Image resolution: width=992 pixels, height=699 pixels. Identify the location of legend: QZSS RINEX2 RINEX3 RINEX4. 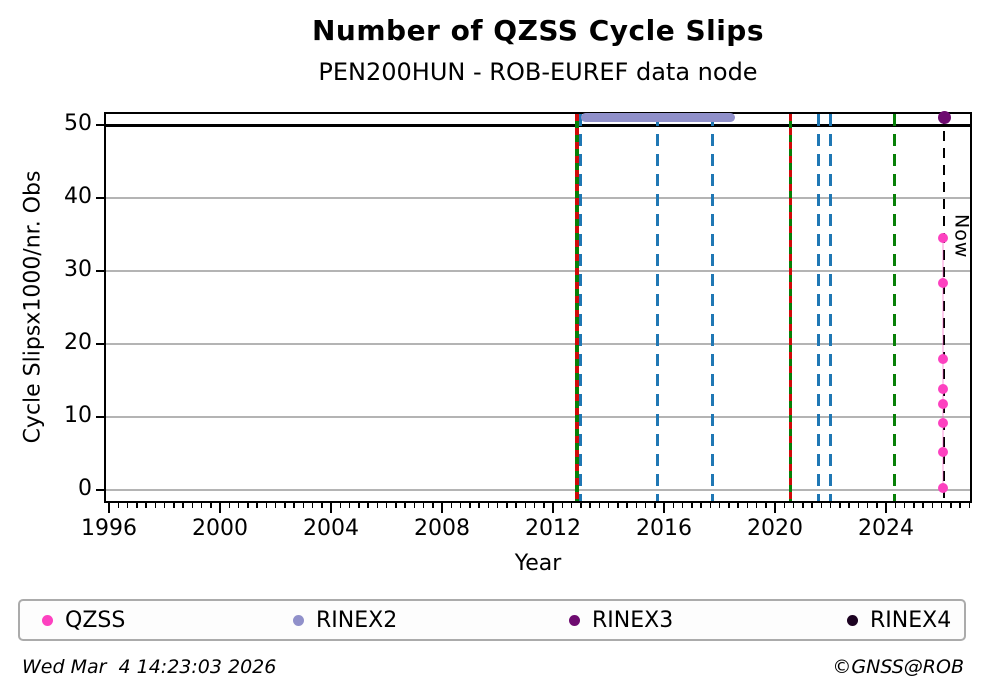
(492, 620).